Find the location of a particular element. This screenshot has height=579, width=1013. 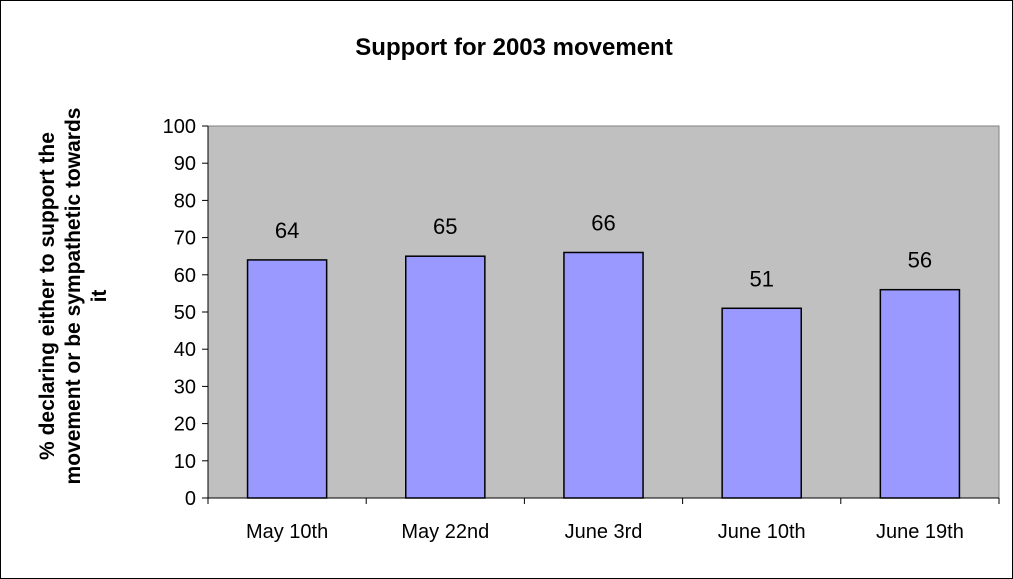

x-tick-label: June 10th is located at coordinates (762, 532).